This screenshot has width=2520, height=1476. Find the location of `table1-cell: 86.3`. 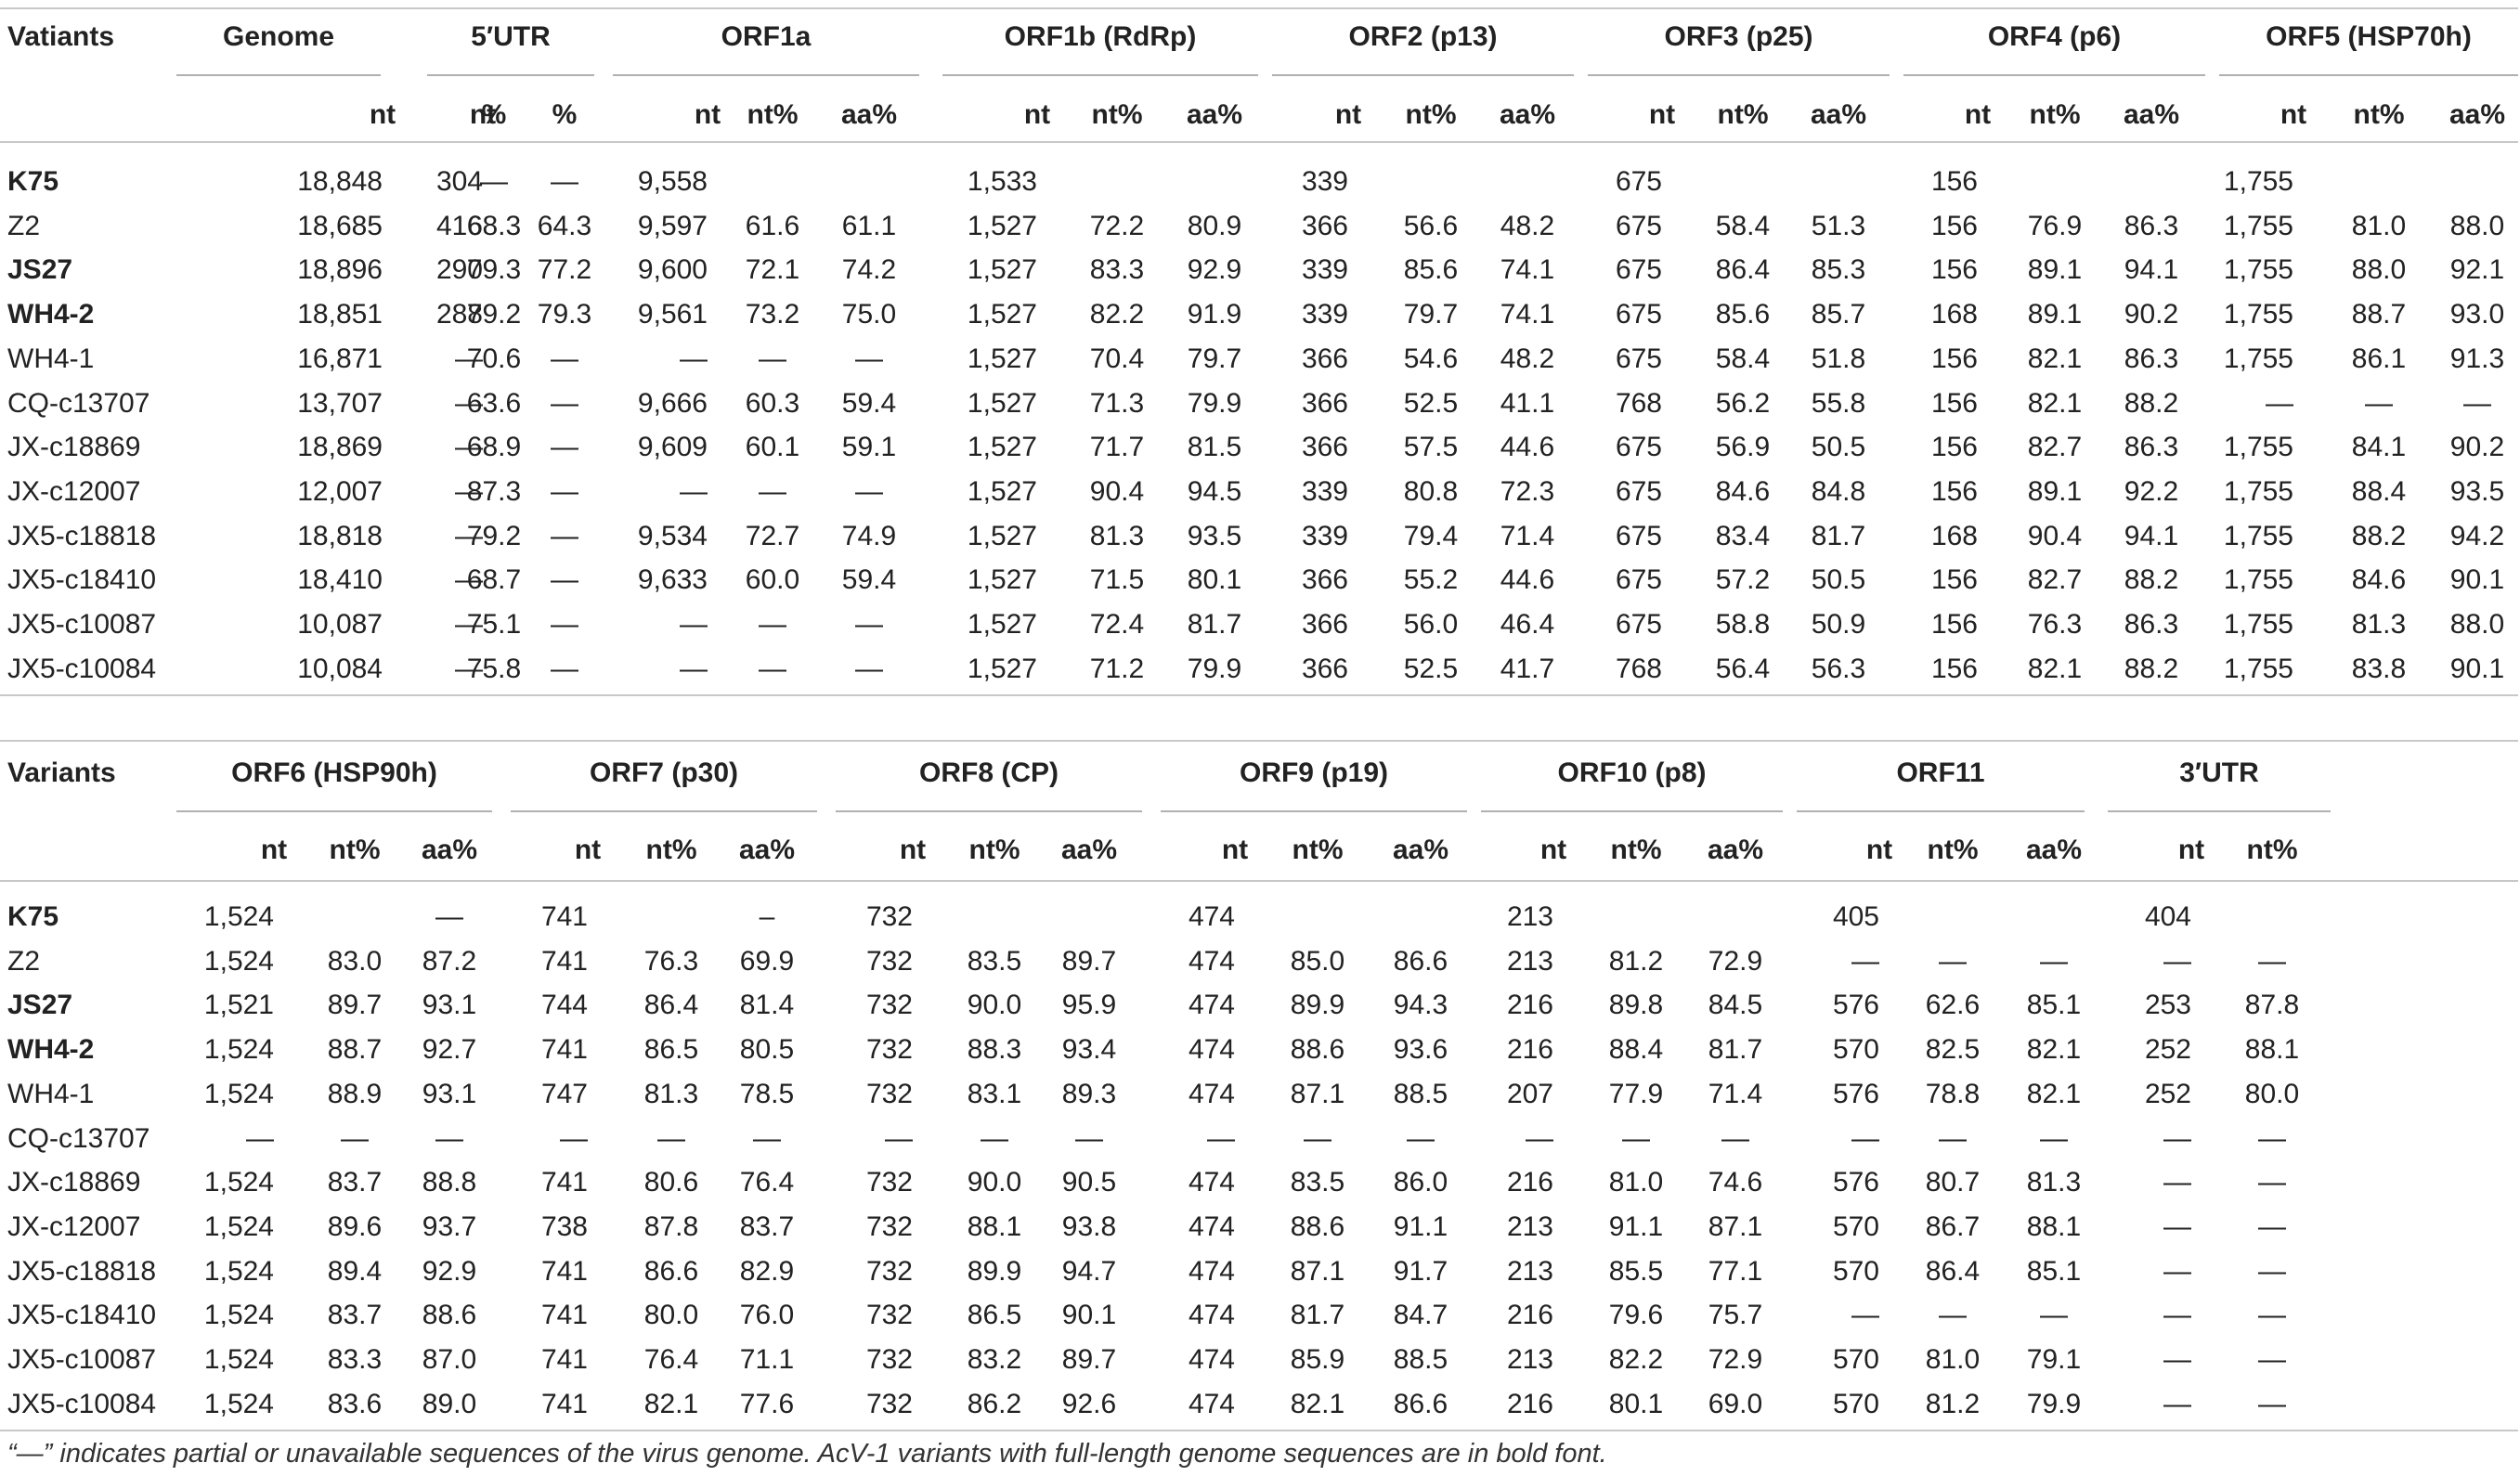

table1-cell: 86.3 is located at coordinates (2151, 358).